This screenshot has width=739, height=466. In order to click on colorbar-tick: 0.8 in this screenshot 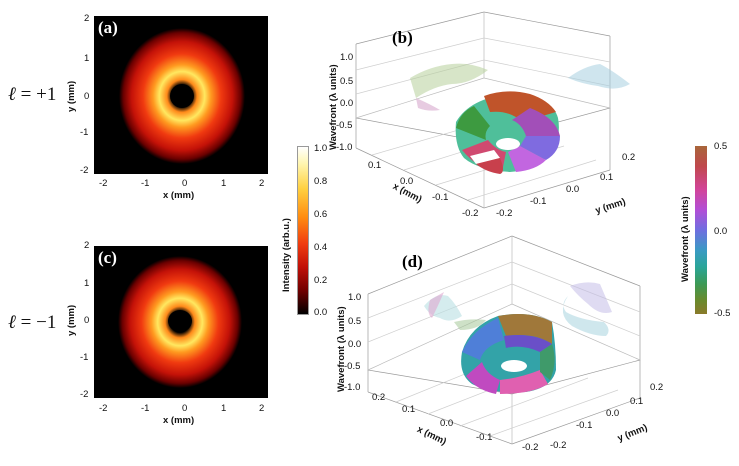, I will do `click(321, 181)`.